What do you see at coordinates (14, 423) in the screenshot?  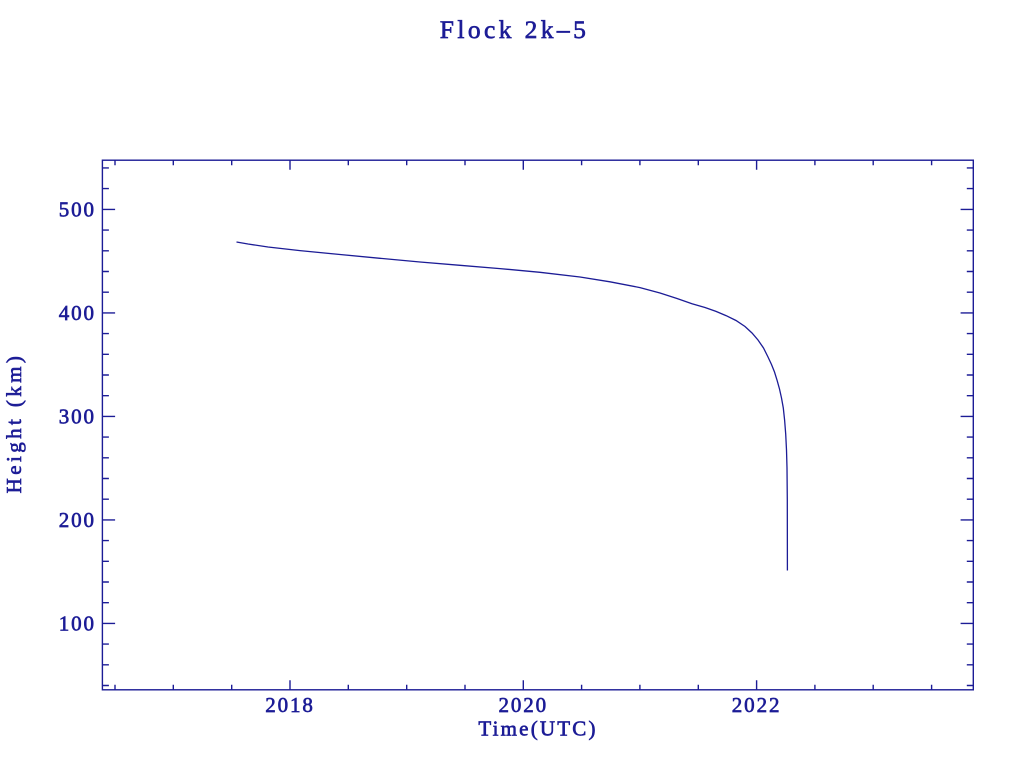 I see `svg-text: Height (km)` at bounding box center [14, 423].